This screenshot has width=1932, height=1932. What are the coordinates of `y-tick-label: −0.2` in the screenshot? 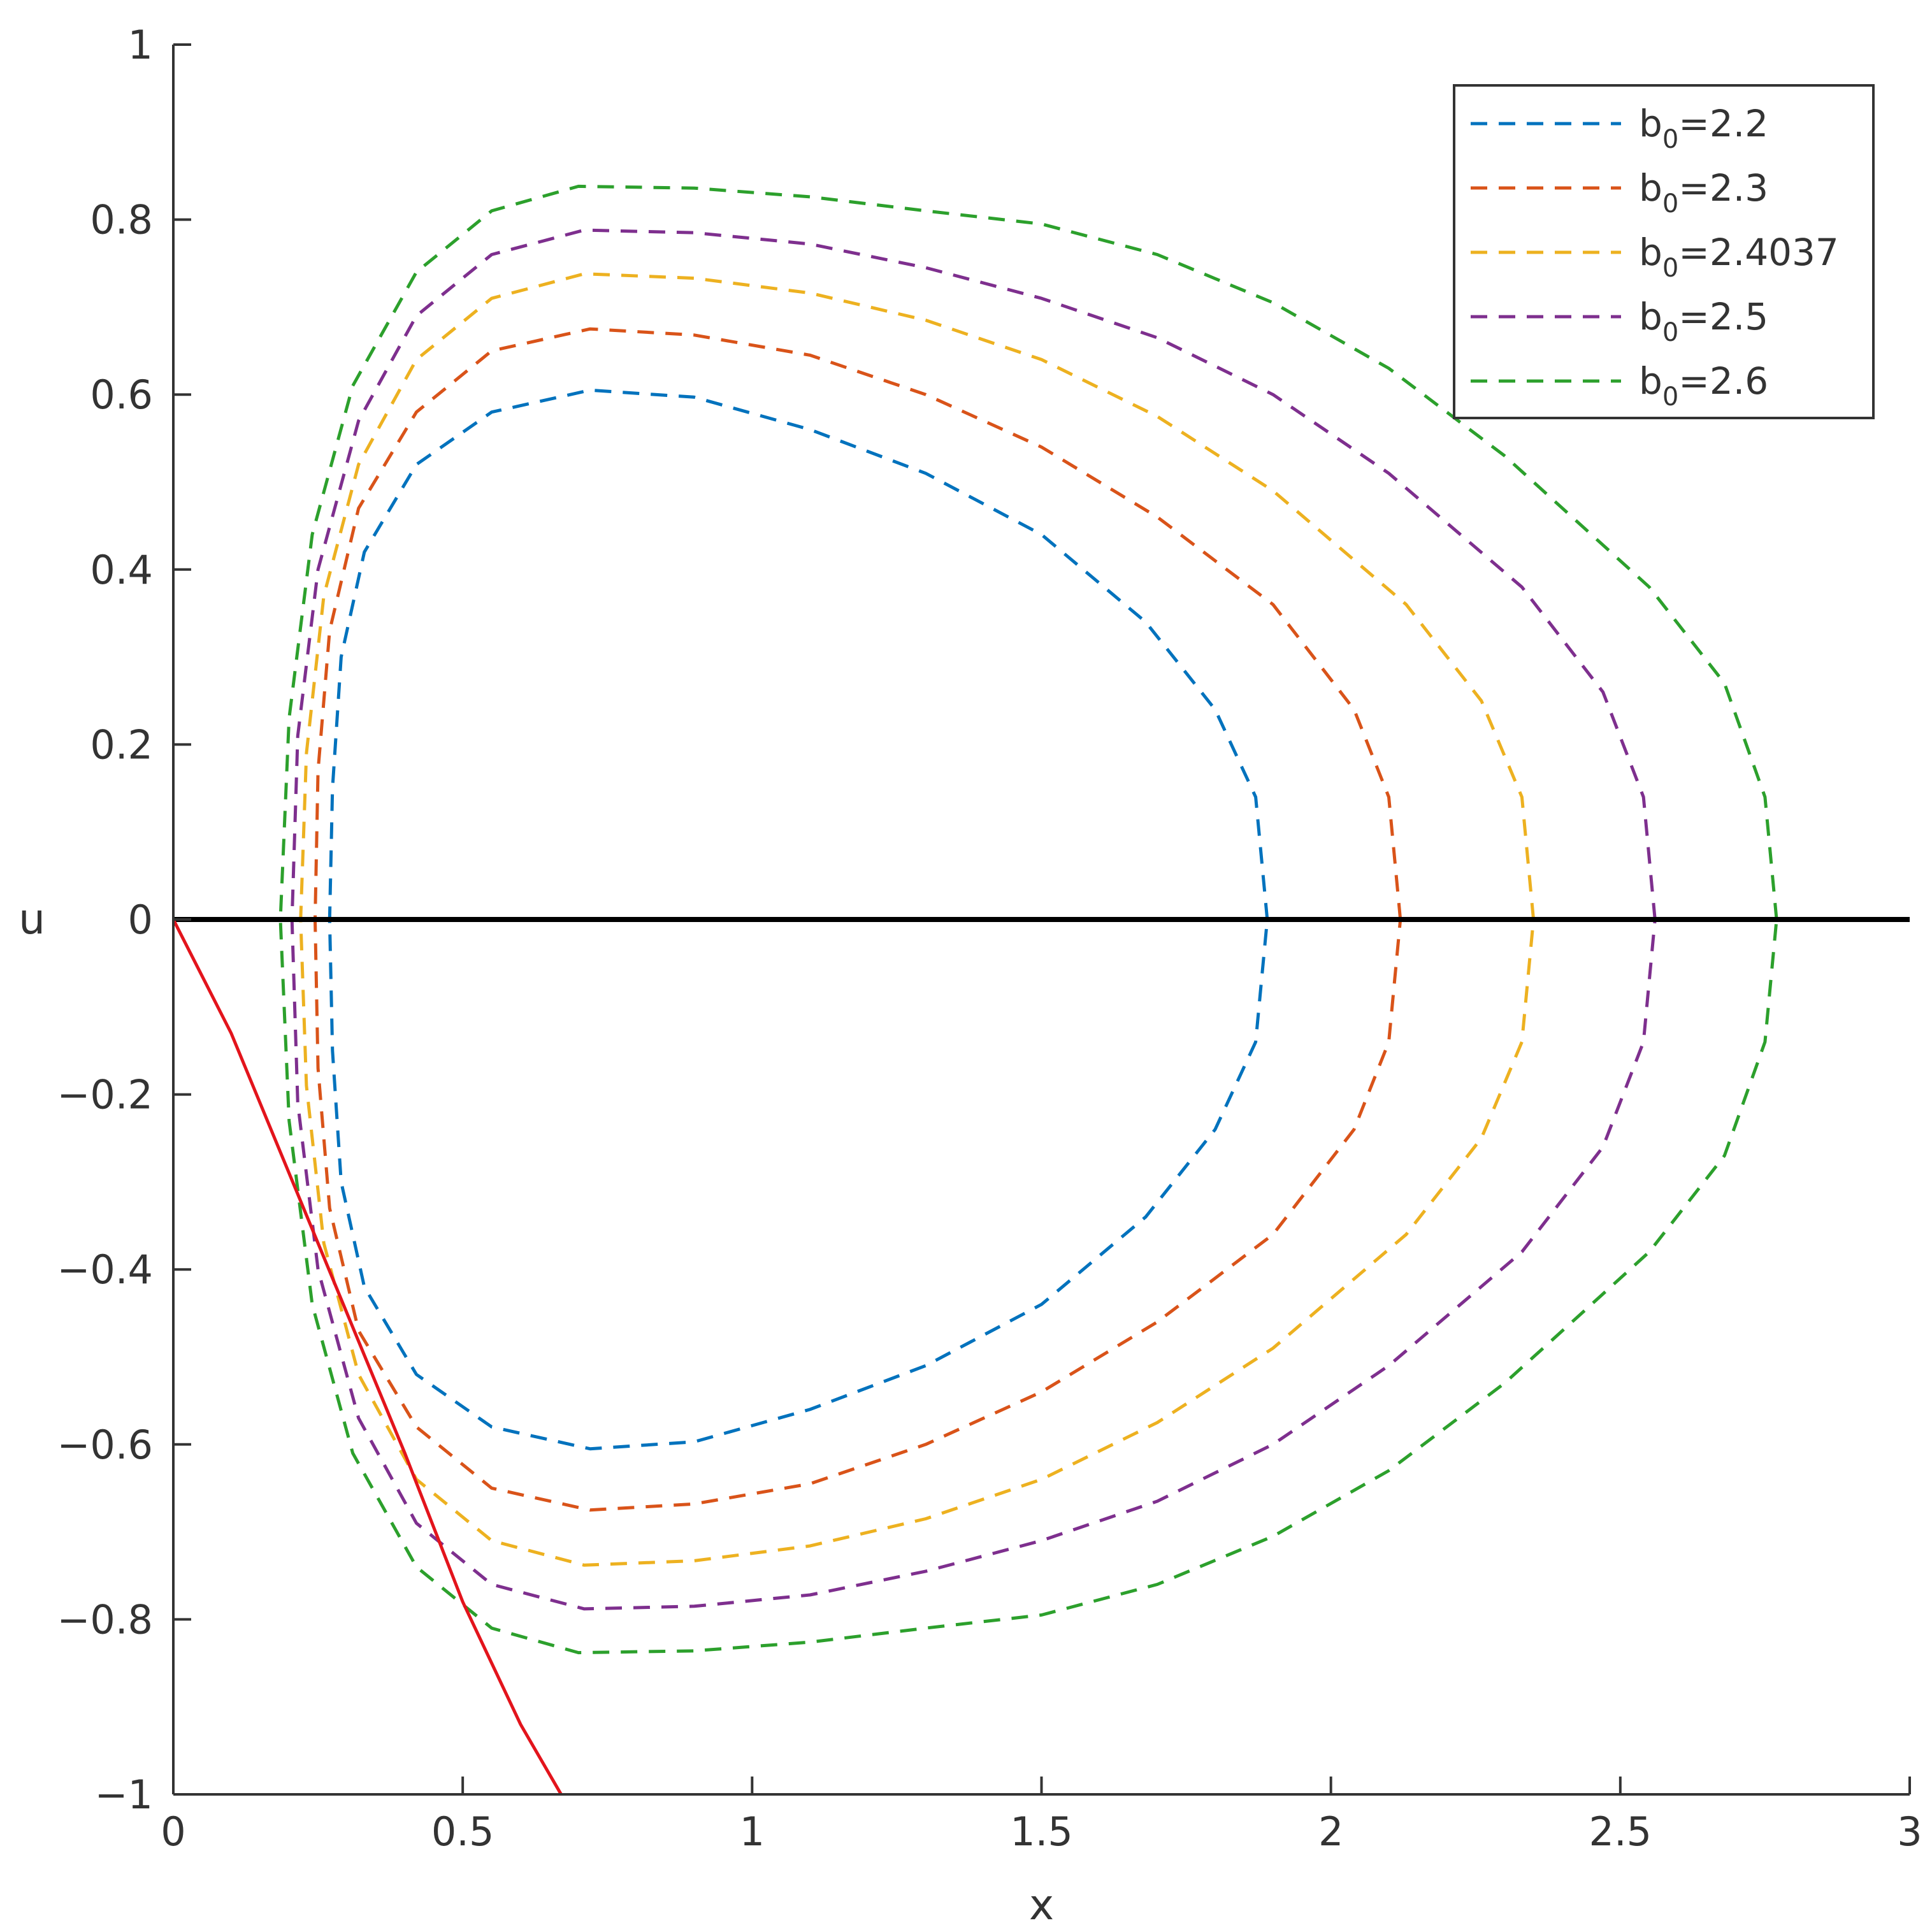 It's located at (105, 1095).